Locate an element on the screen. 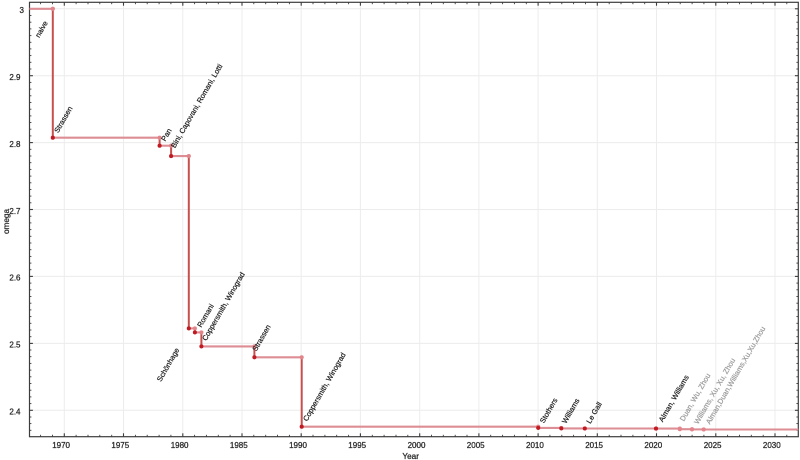 The image size is (800, 460). svg-text: 1970 is located at coordinates (61, 445).